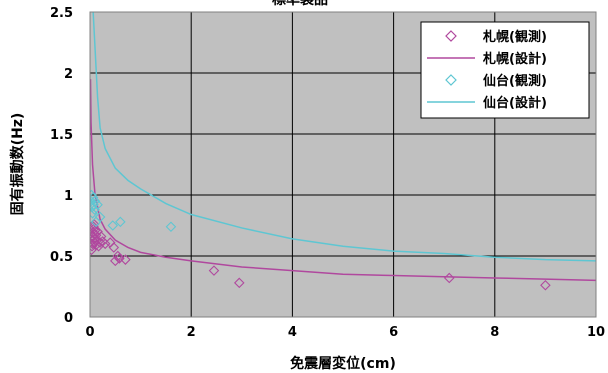 The image size is (608, 373). What do you see at coordinates (505, 70) in the screenshot?
I see `legend: 札幌(観測) 札幌(設計) 仙台(観測) 仙台(設計)` at bounding box center [505, 70].